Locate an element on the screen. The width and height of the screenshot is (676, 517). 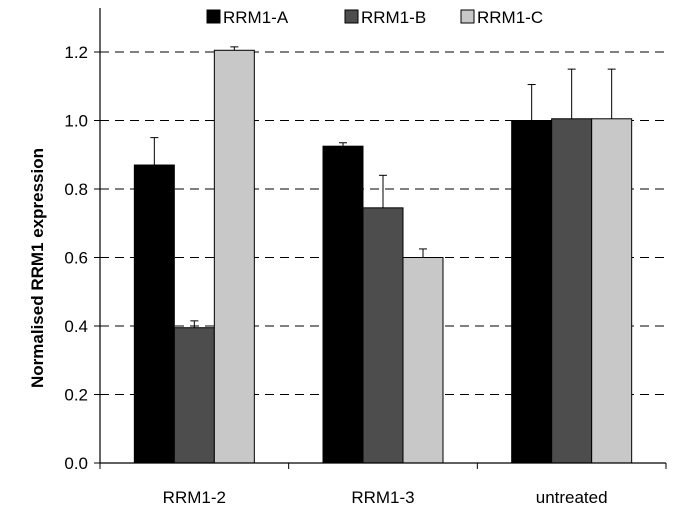
bar-rrm1-a-untreated is located at coordinates (532, 292).